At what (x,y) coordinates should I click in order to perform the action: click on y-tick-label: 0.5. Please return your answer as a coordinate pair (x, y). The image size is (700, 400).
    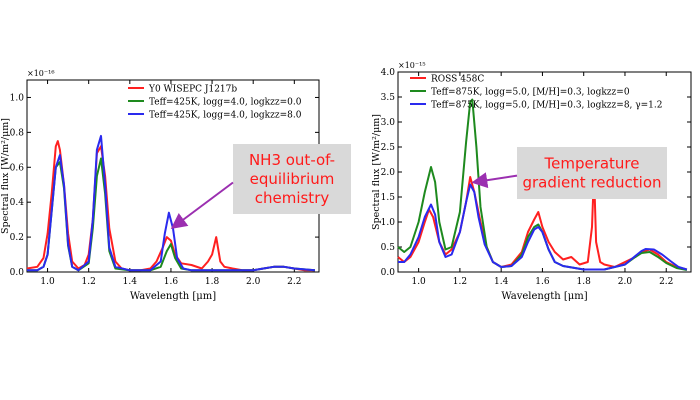
    Looking at the image, I should click on (388, 248).